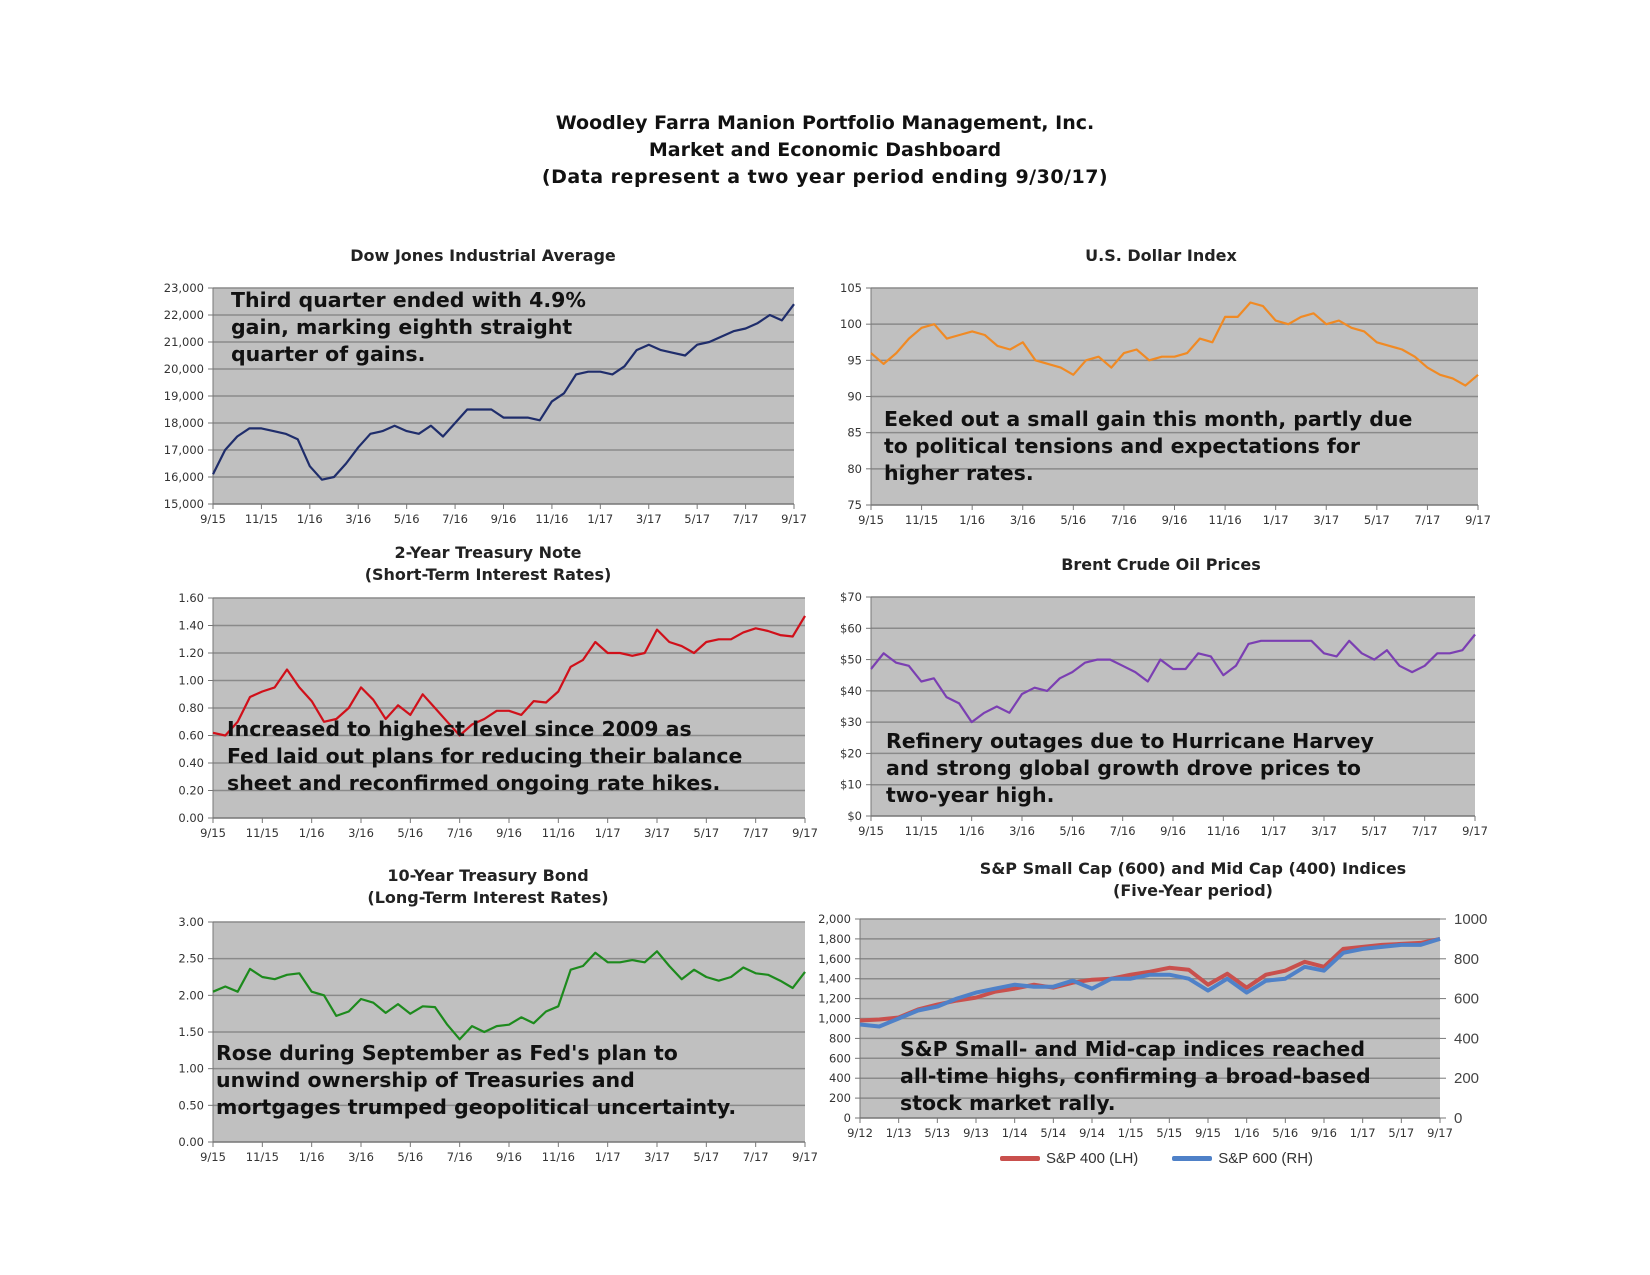 This screenshot has width=1650, height=1275. What do you see at coordinates (488, 552) in the screenshot?
I see `t2-title-line: 2-Year Treasury Note` at bounding box center [488, 552].